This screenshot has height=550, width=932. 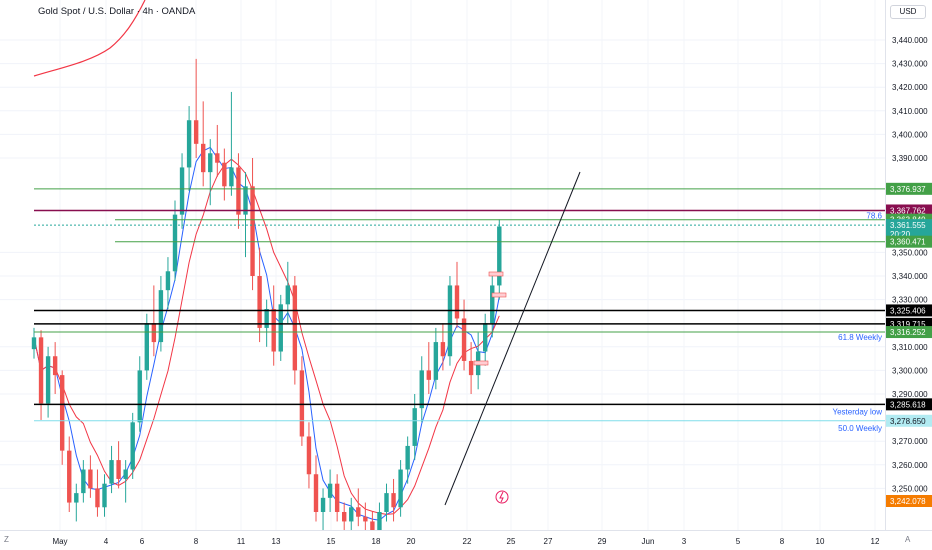 What do you see at coordinates (860, 337) in the screenshot?
I see `level-annotation: 61.8 Weekly` at bounding box center [860, 337].